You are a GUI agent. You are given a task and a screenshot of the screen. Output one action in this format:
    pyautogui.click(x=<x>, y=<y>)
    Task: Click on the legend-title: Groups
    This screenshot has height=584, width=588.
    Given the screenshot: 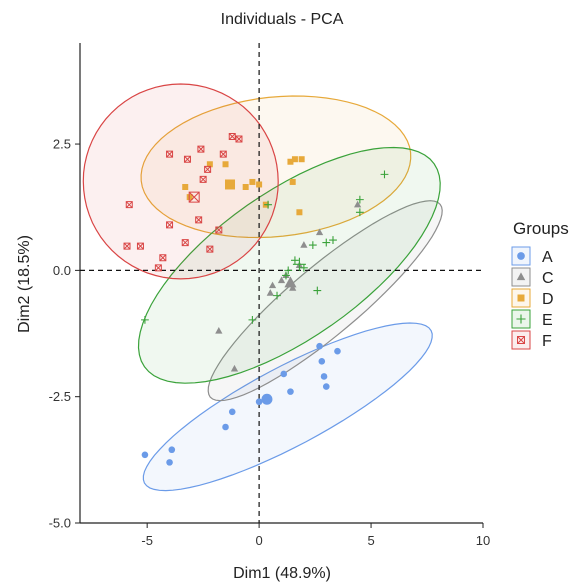 What is the action you would take?
    pyautogui.click(x=541, y=228)
    